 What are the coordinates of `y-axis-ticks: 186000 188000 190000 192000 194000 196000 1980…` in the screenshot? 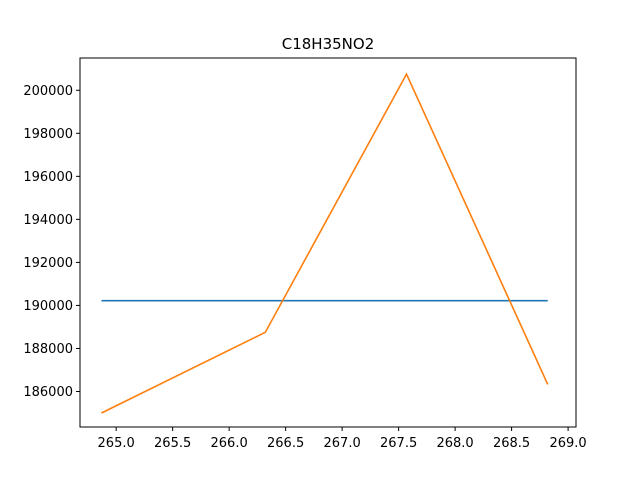 It's located at (51, 242).